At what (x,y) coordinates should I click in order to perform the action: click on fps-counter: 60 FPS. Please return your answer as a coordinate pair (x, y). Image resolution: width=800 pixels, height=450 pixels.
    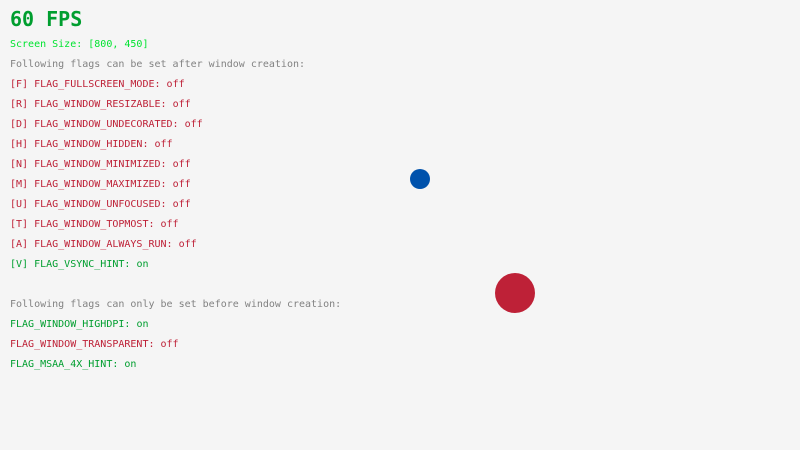
    Looking at the image, I should click on (46, 19).